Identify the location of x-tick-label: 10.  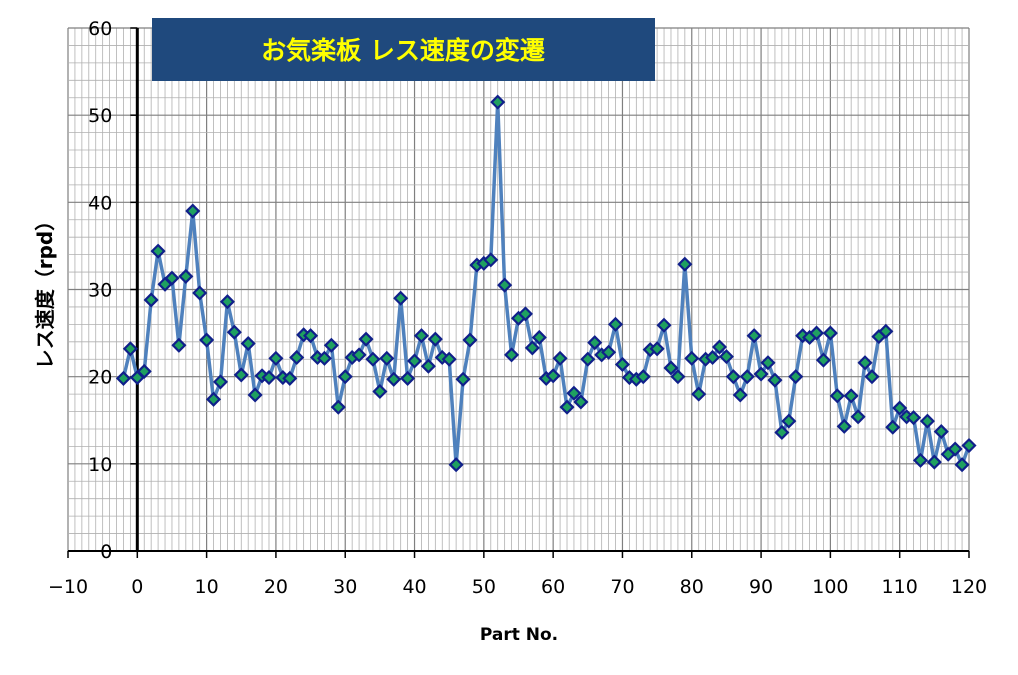
(207, 587).